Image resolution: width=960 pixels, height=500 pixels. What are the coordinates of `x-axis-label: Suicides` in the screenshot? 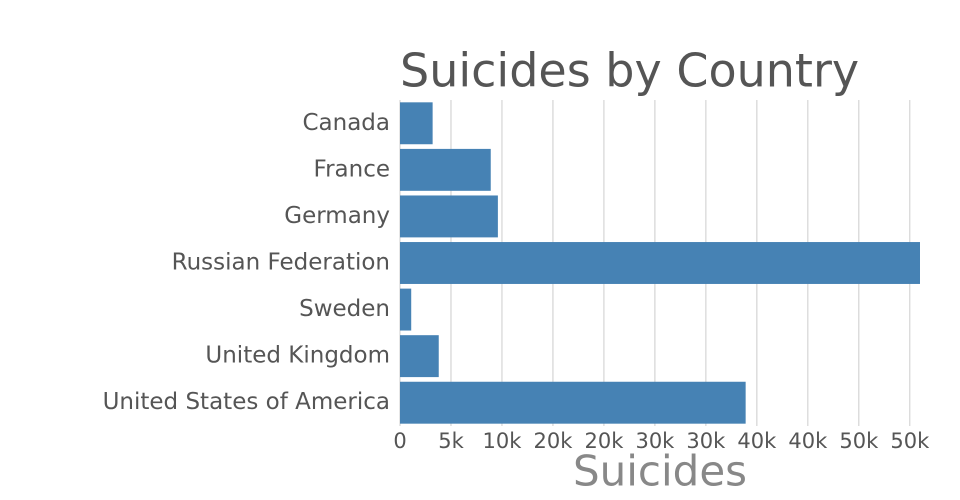 It's located at (660, 471).